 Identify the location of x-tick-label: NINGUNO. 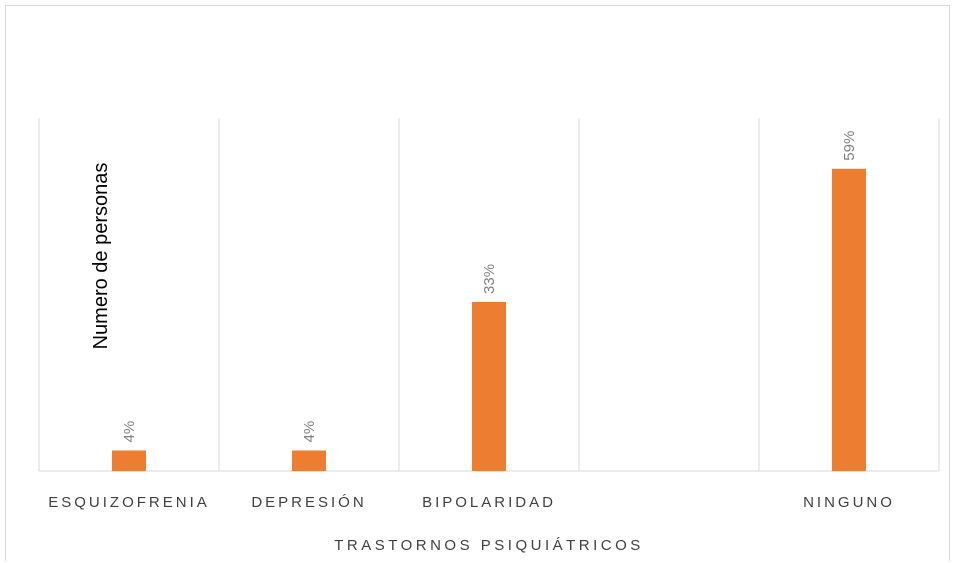
(849, 502).